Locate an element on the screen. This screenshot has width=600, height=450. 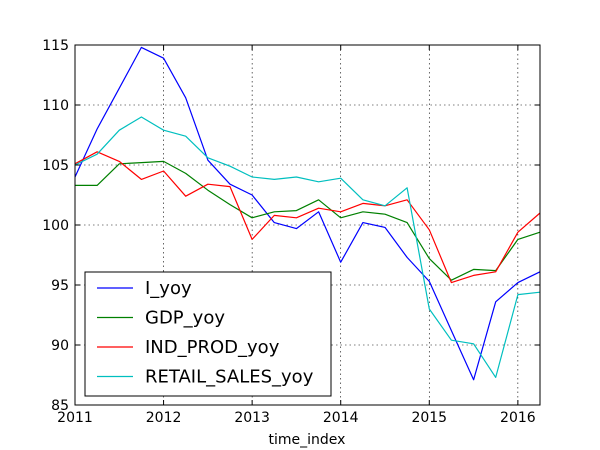
x-tick-label: 2012 is located at coordinates (164, 418).